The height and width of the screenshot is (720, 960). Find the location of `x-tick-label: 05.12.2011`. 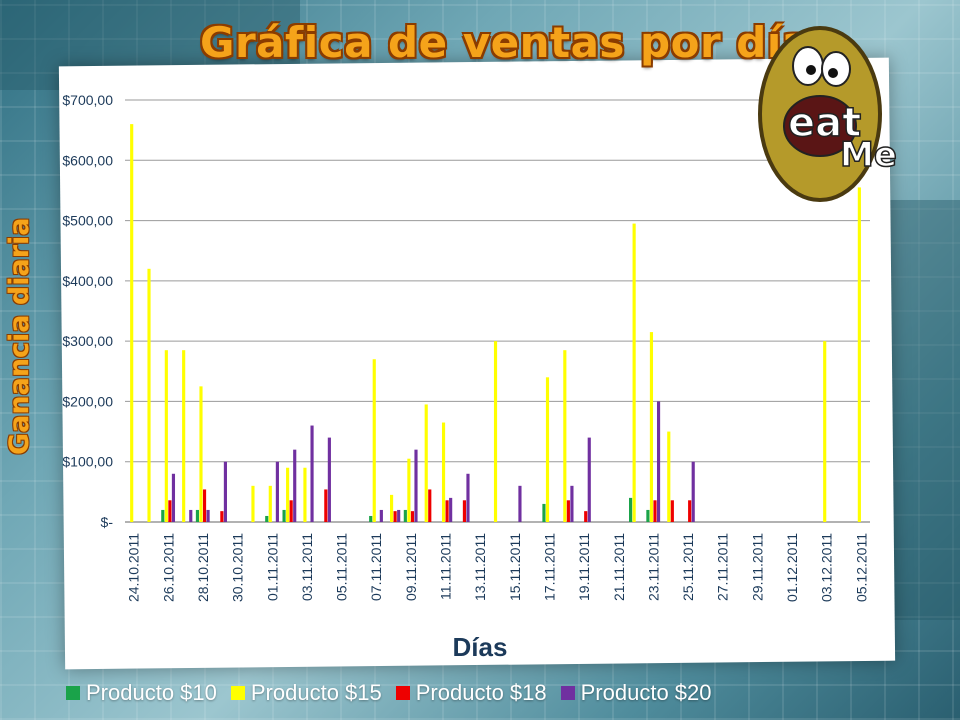

x-tick-label: 05.12.2011 is located at coordinates (861, 567).